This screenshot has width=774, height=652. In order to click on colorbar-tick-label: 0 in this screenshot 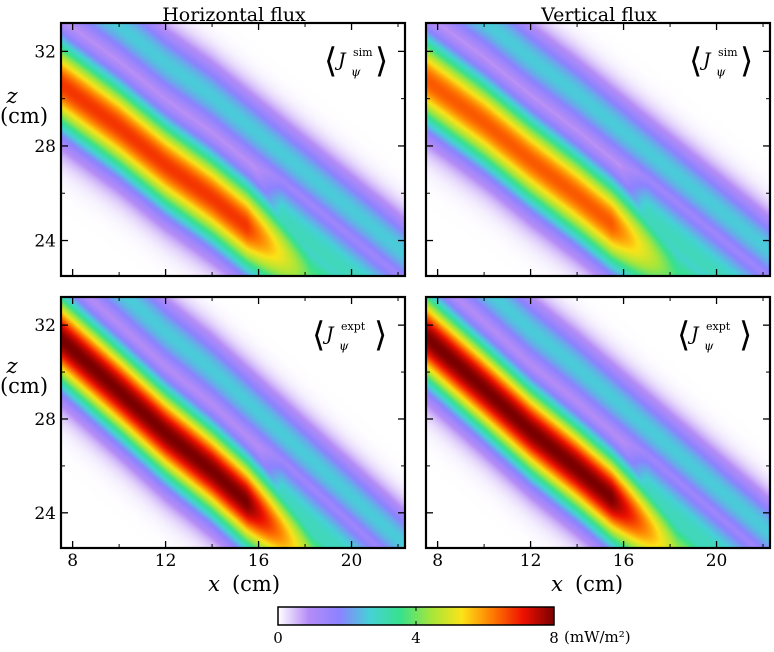, I will do `click(278, 638)`.